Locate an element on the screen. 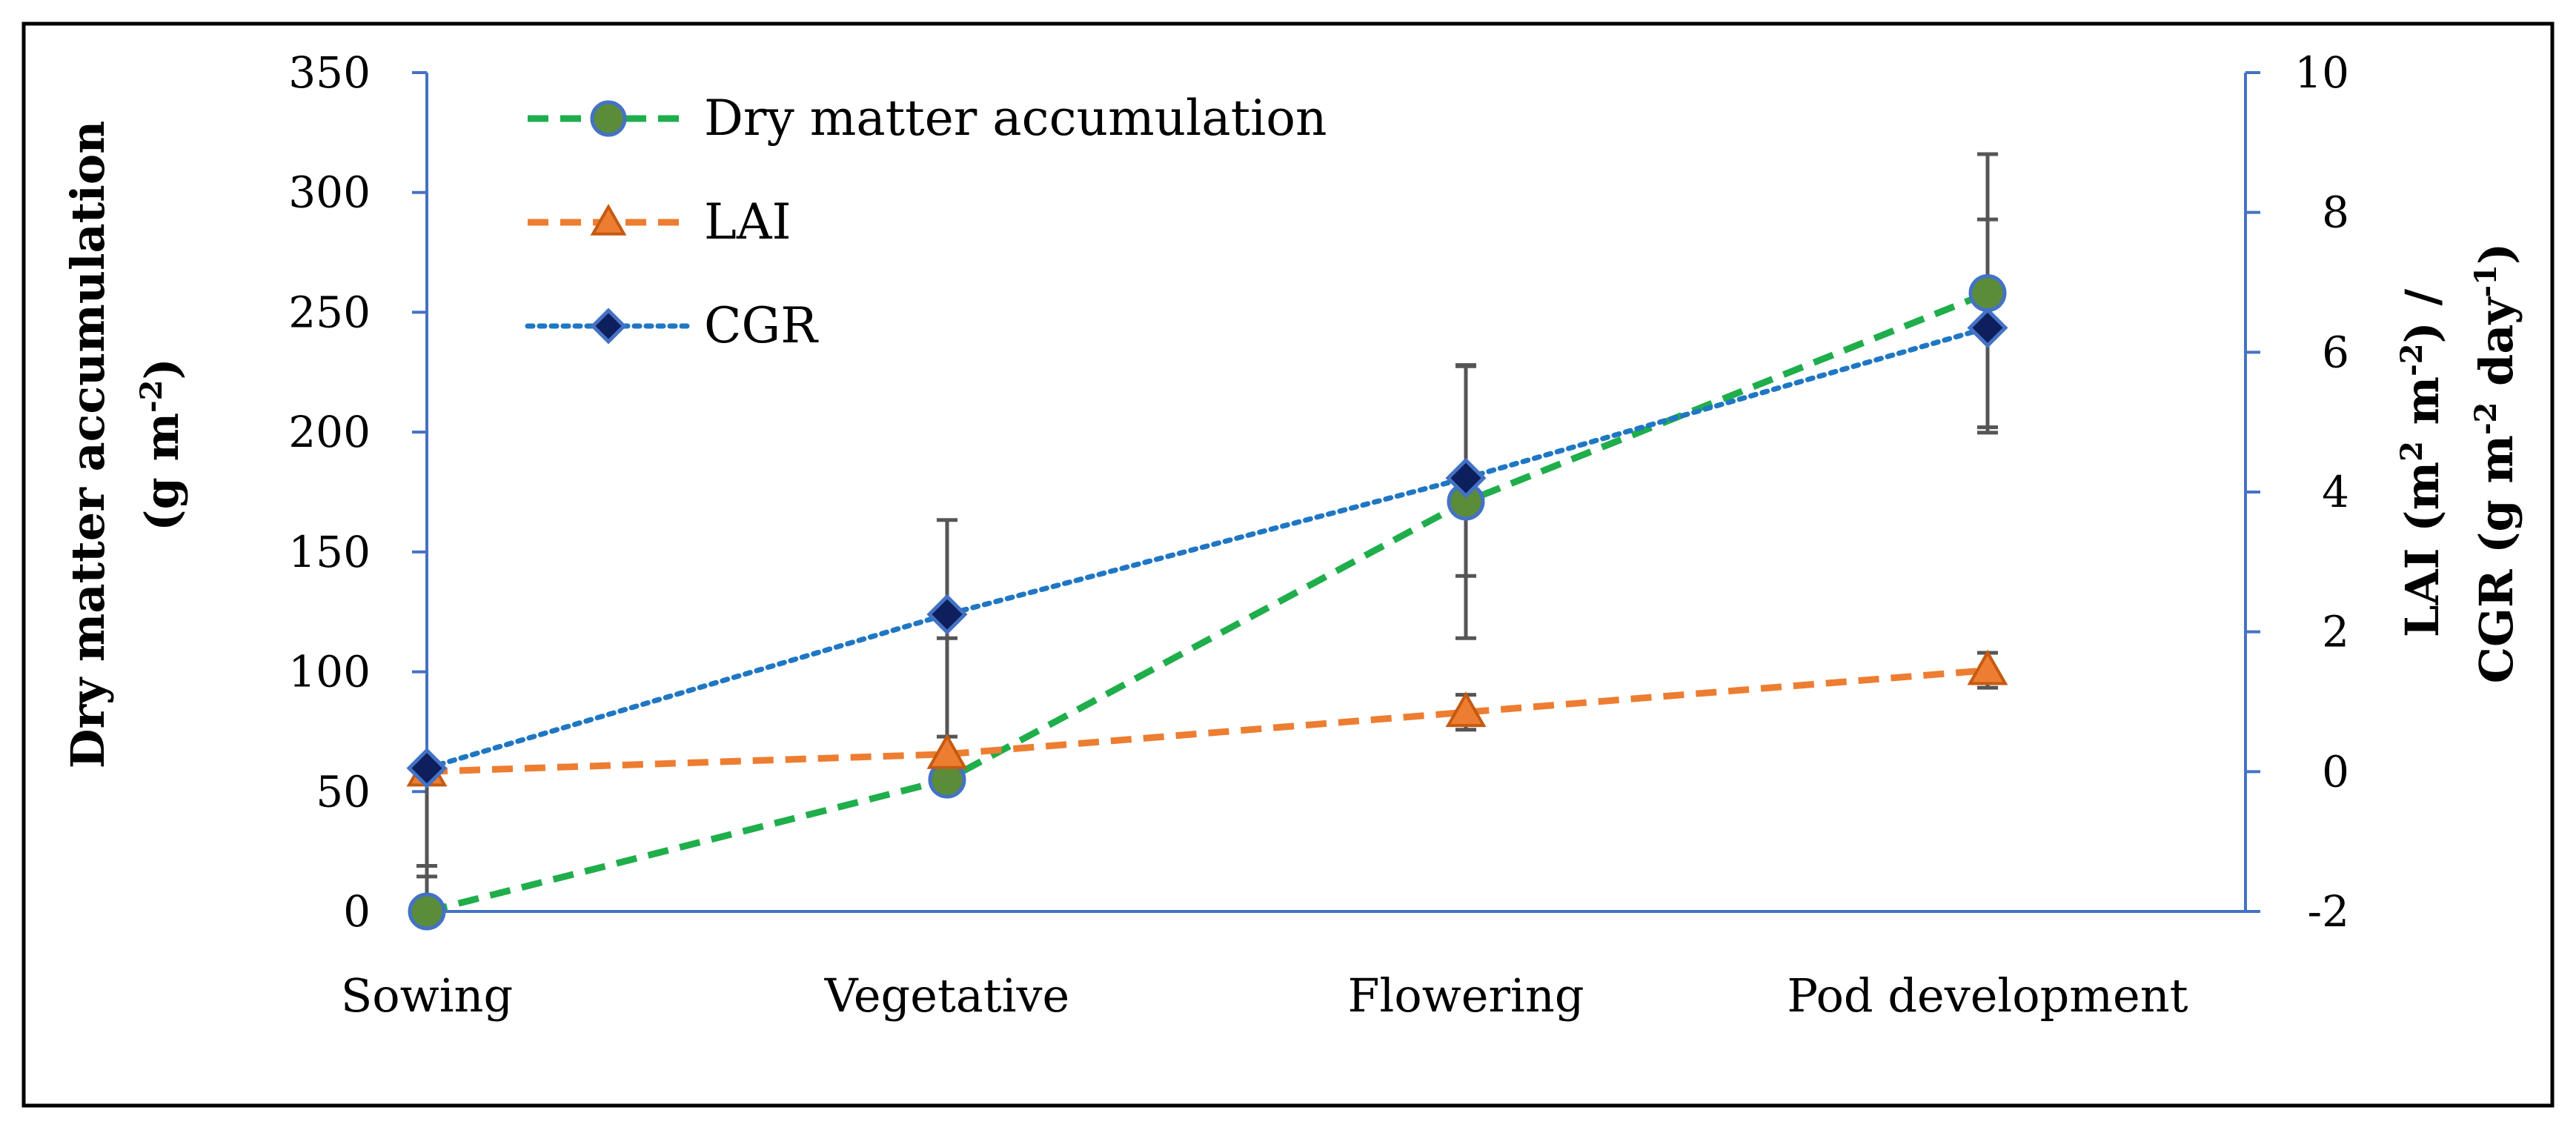  legend-swatch-marker-lai is located at coordinates (608, 219).